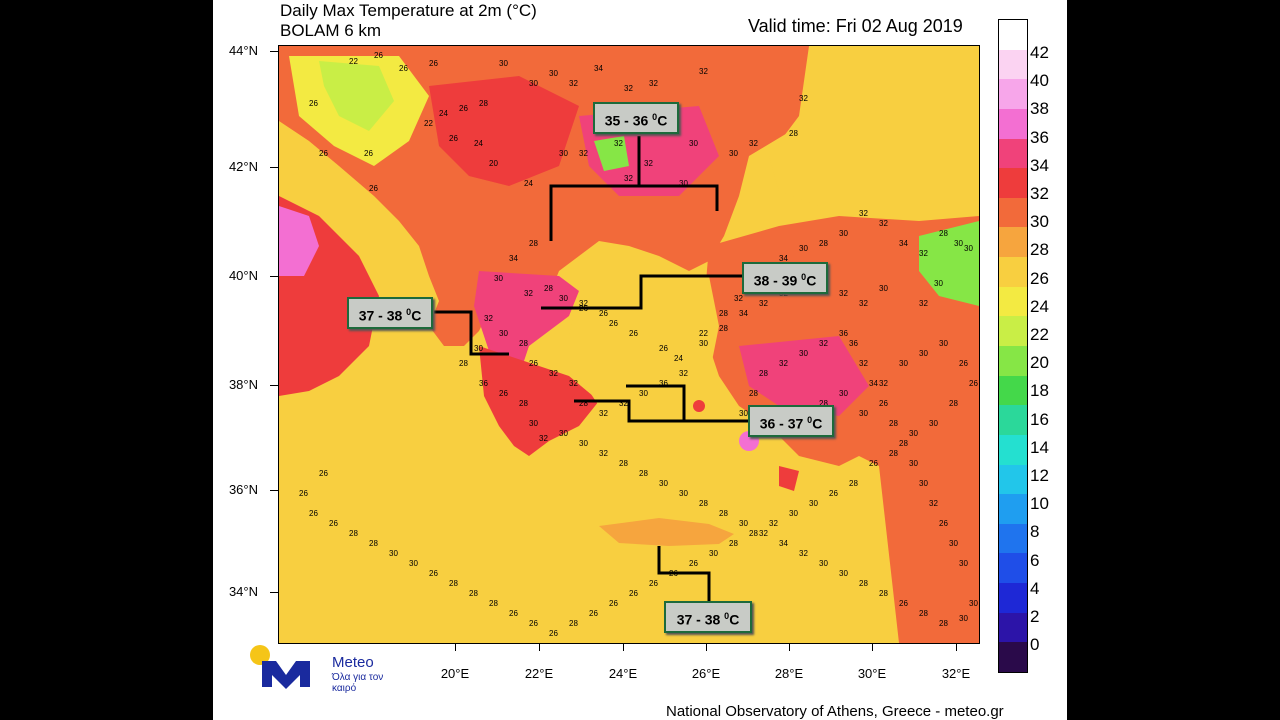 The image size is (1280, 720). Describe the element at coordinates (428, 123) in the screenshot. I see `temperature-value: 22` at that location.